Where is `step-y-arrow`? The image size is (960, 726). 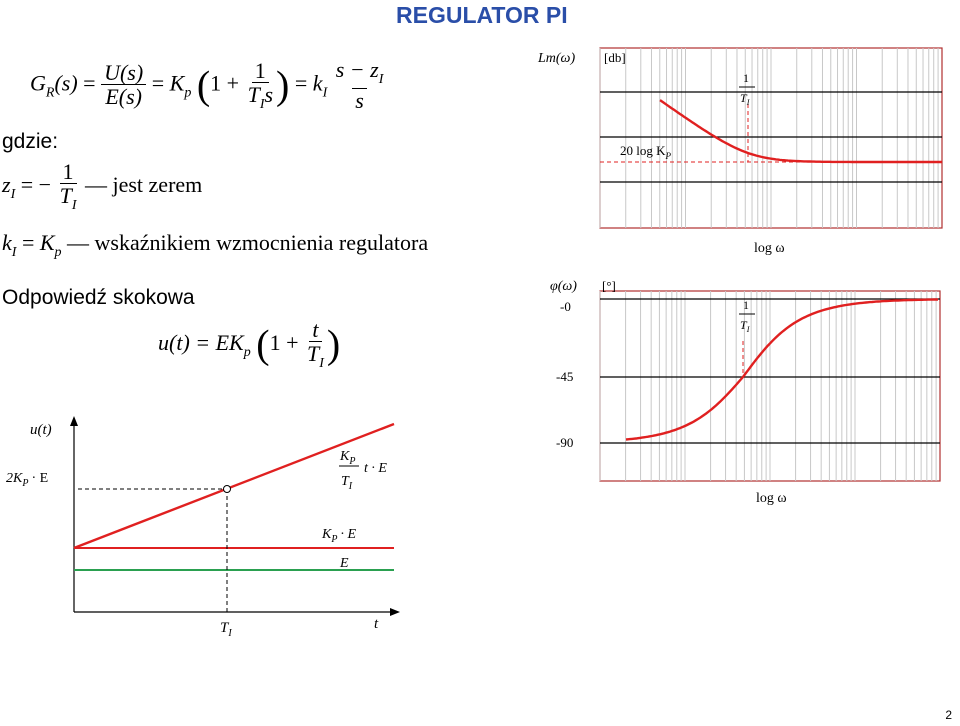
step-y-arrow is located at coordinates (74, 421).